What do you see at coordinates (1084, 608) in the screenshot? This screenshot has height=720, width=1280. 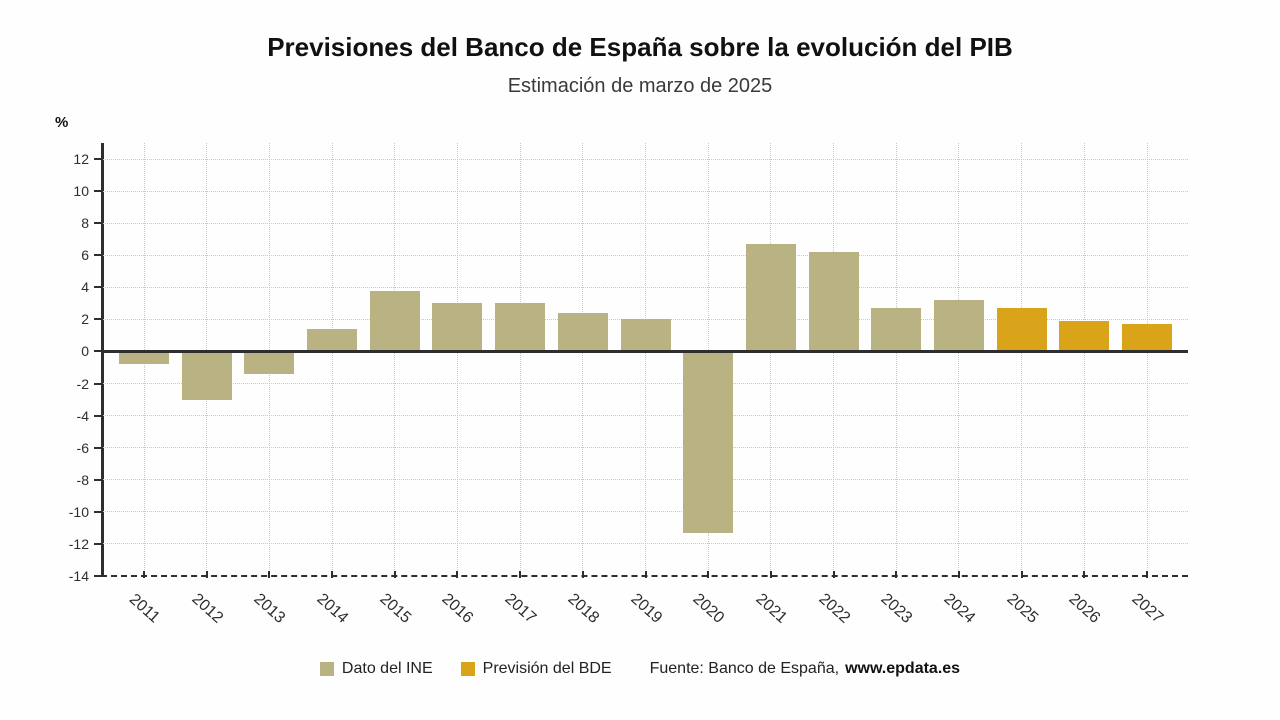 I see `x-tick-label-2026: 2026` at bounding box center [1084, 608].